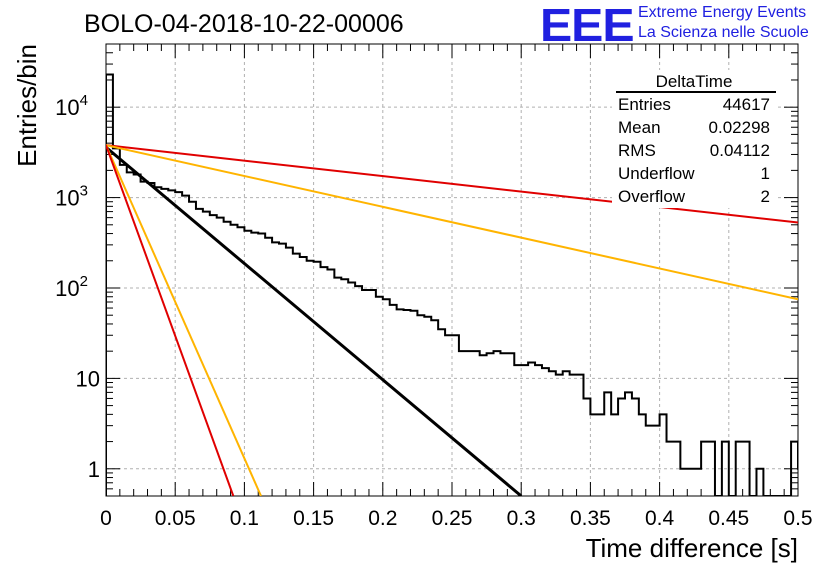 Image resolution: width=836 pixels, height=572 pixels. Describe the element at coordinates (765, 196) in the screenshot. I see `stats-value: 2` at that location.